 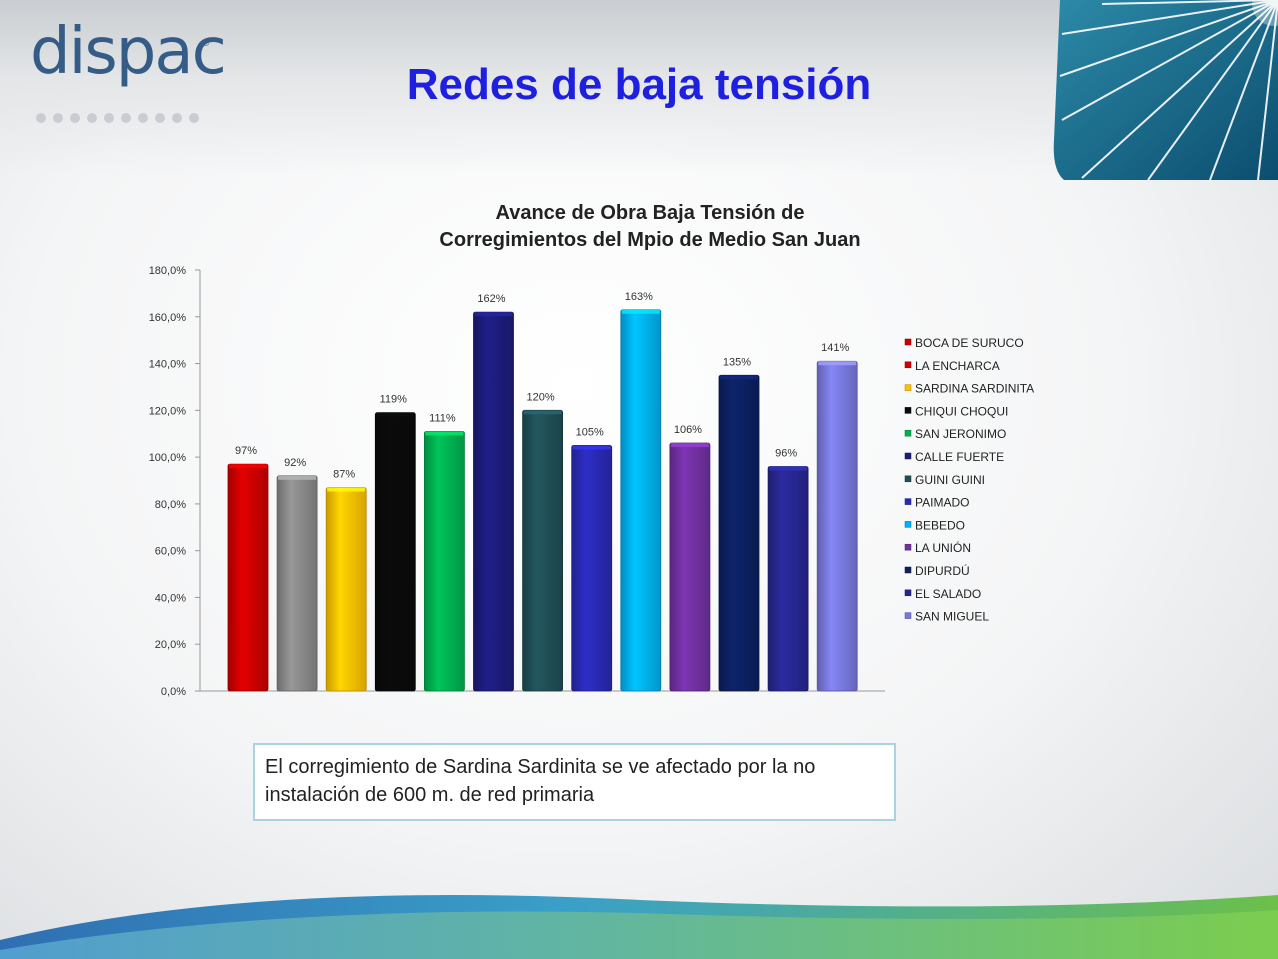 I want to click on y-tick-label: 100,0%, so click(x=168, y=458).